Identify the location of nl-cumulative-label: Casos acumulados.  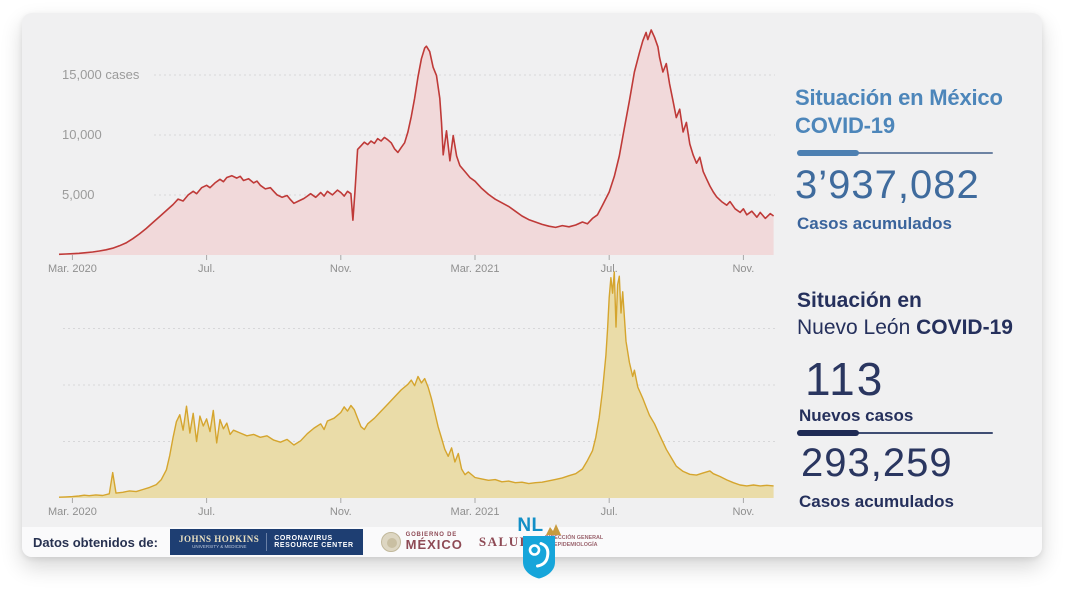
(876, 501).